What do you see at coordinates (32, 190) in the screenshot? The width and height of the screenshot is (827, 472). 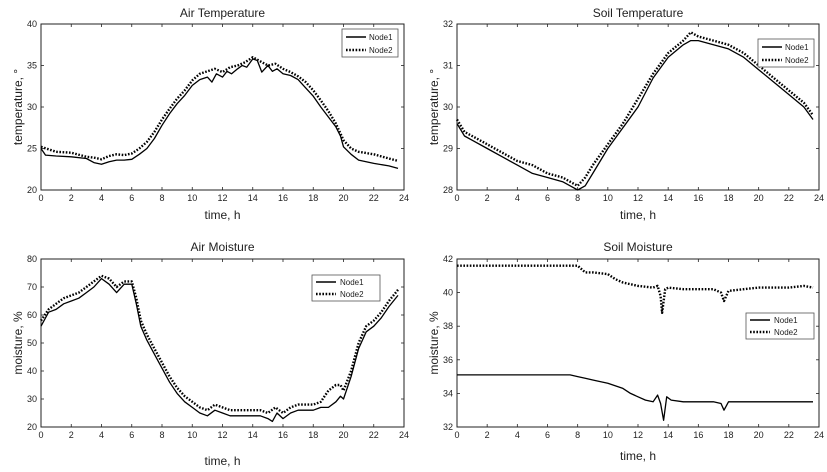 I see `y-tick-label: 20` at bounding box center [32, 190].